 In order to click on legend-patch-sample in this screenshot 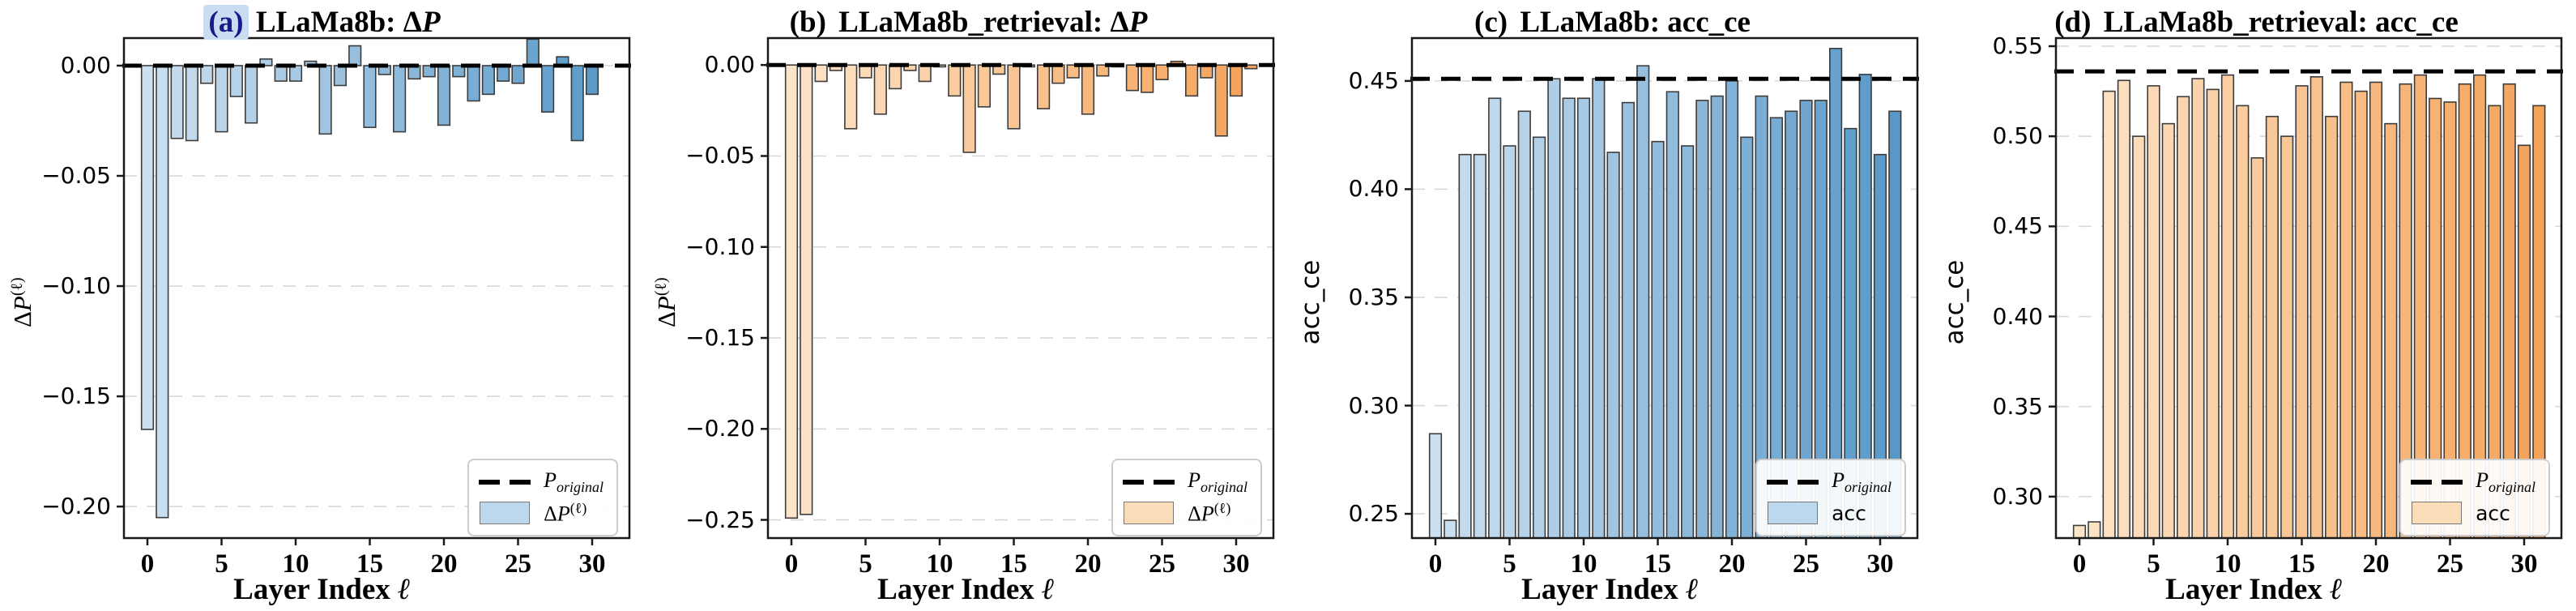, I will do `click(1149, 513)`.